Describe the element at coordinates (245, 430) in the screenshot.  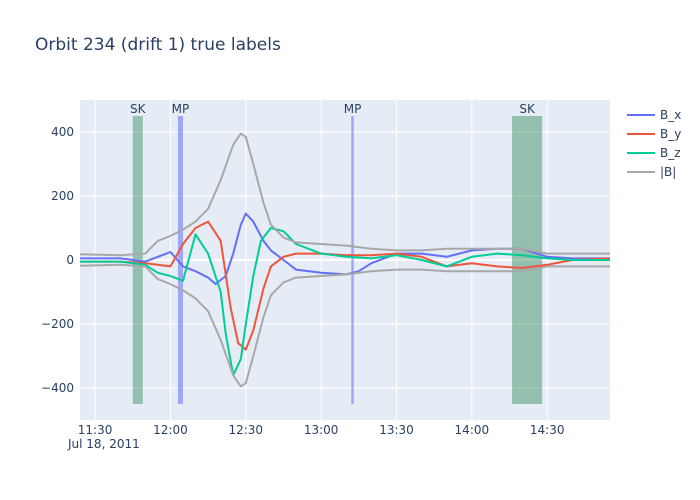
I see `x-tick-label: 12:30` at that location.